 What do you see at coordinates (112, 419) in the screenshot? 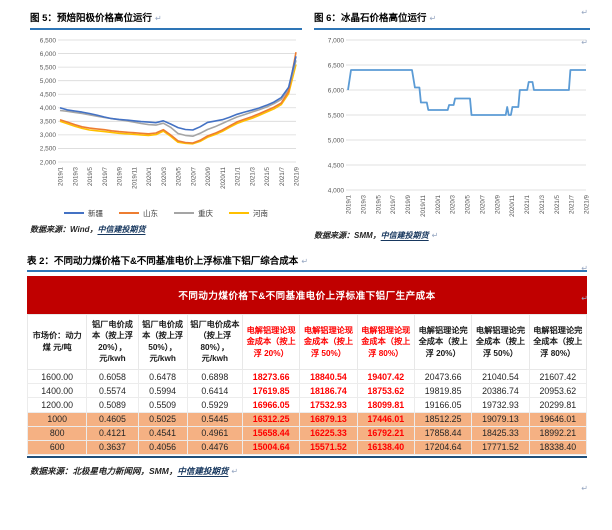
I see `cost-cell: 0.4605` at bounding box center [112, 419].